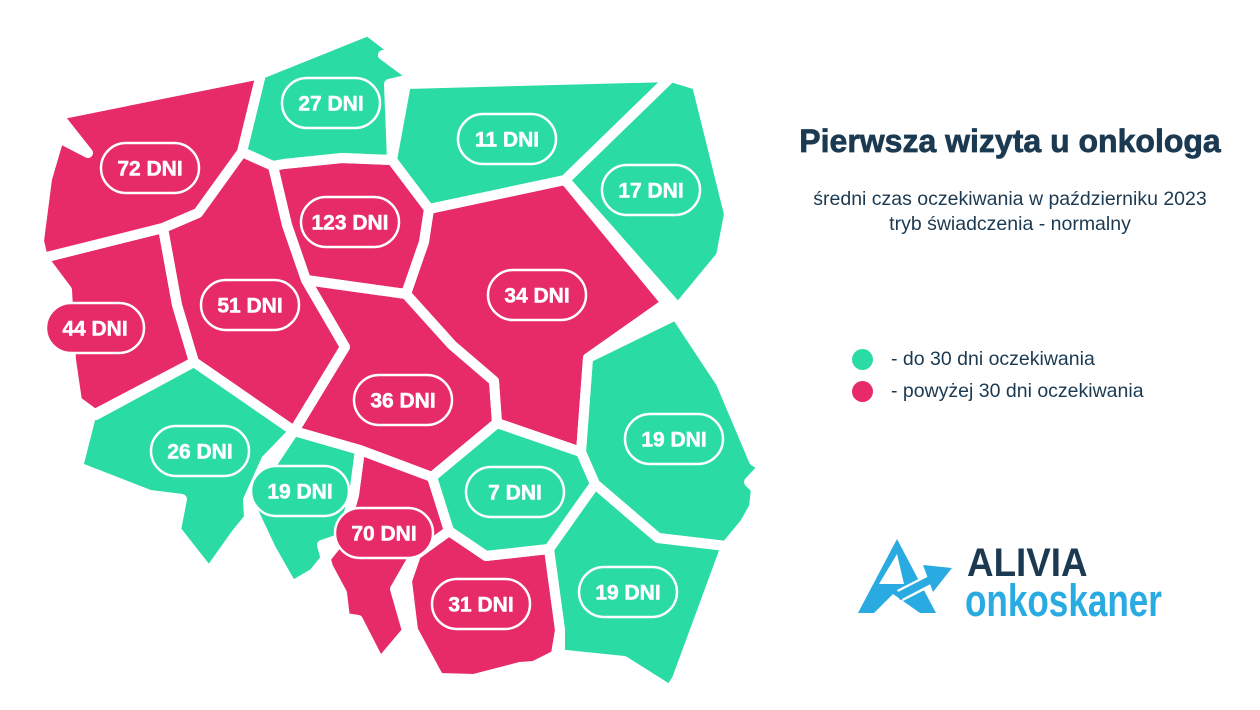 Image resolution: width=1260 pixels, height=710 pixels. I want to click on svg-text: 44 DNI, so click(94, 329).